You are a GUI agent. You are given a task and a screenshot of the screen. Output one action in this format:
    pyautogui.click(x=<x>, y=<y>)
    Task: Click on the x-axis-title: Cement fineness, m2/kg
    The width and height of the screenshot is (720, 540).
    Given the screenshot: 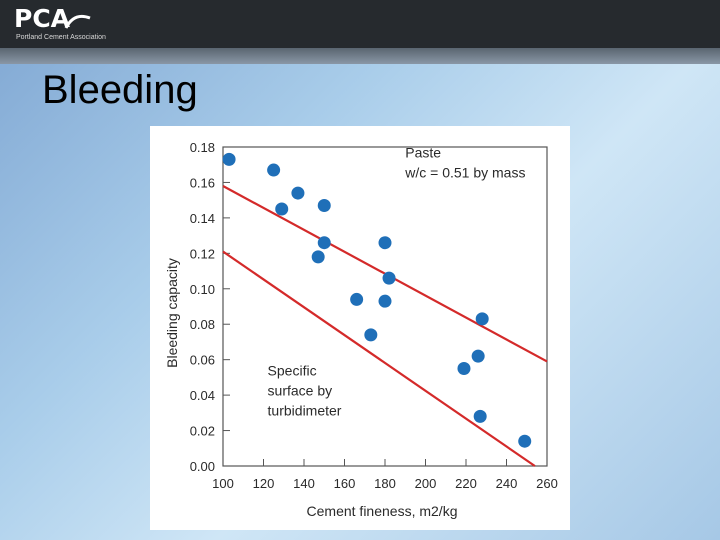 What is the action you would take?
    pyautogui.click(x=382, y=511)
    